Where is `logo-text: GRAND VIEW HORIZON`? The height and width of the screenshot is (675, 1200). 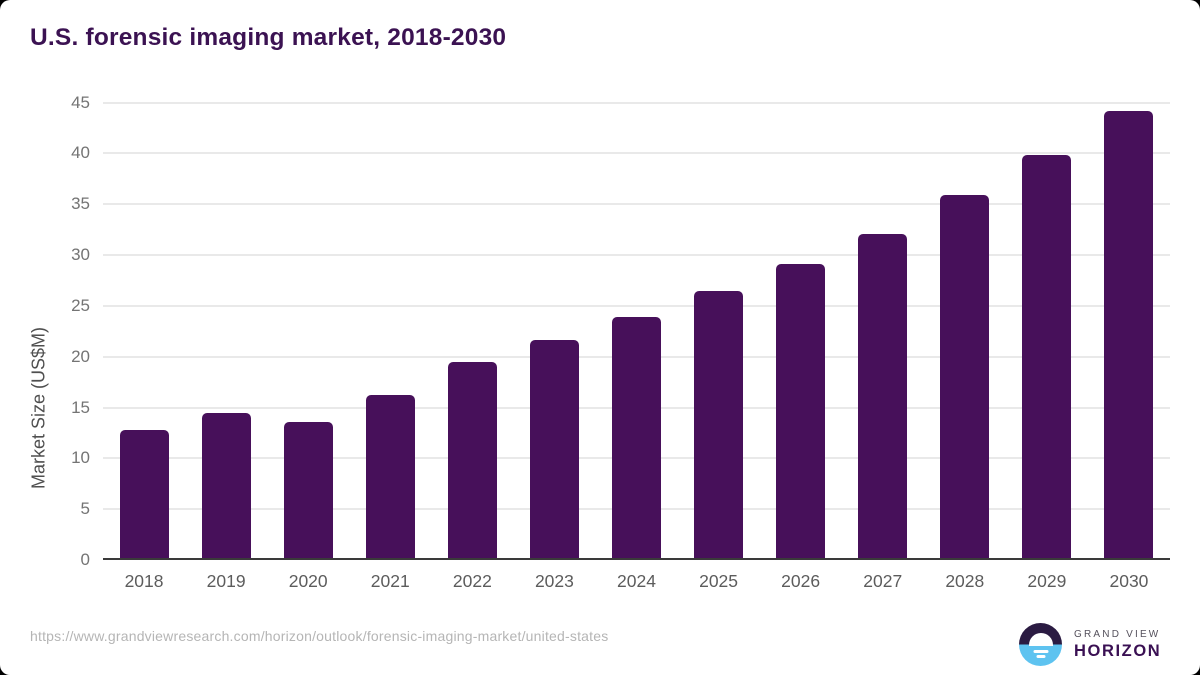 logo-text: GRAND VIEW HORIZON is located at coordinates (1117, 645).